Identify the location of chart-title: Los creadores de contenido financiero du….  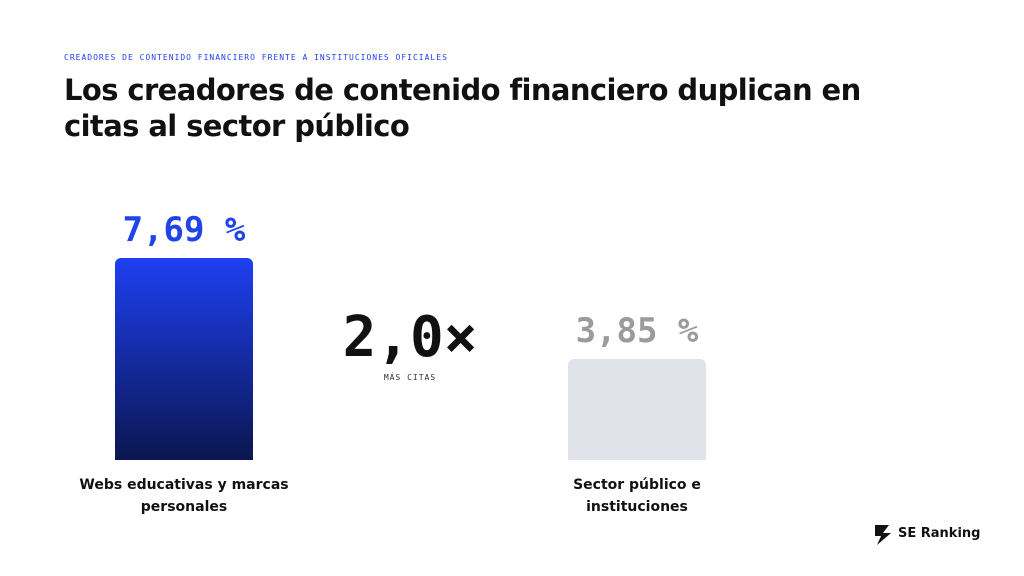
(462, 108).